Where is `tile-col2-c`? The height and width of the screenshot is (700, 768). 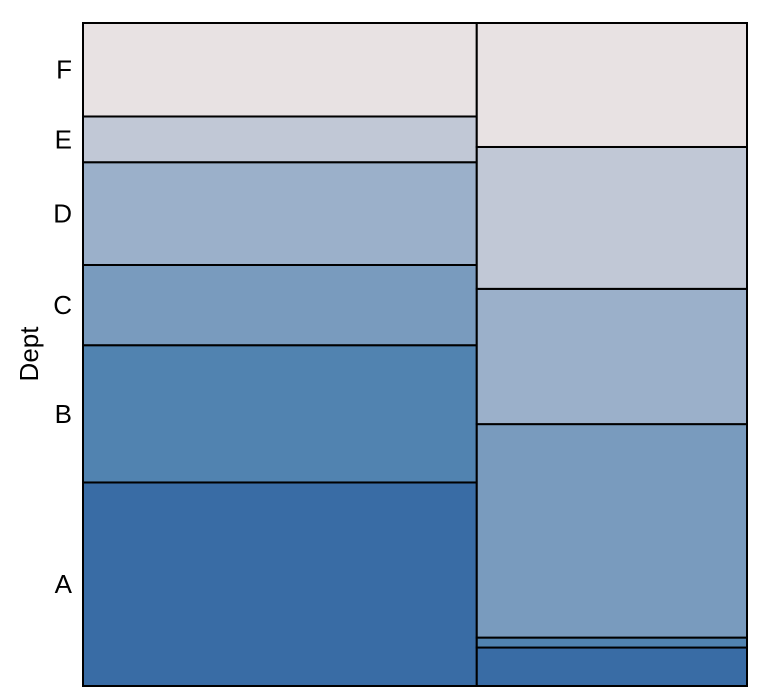 tile-col2-c is located at coordinates (611, 531).